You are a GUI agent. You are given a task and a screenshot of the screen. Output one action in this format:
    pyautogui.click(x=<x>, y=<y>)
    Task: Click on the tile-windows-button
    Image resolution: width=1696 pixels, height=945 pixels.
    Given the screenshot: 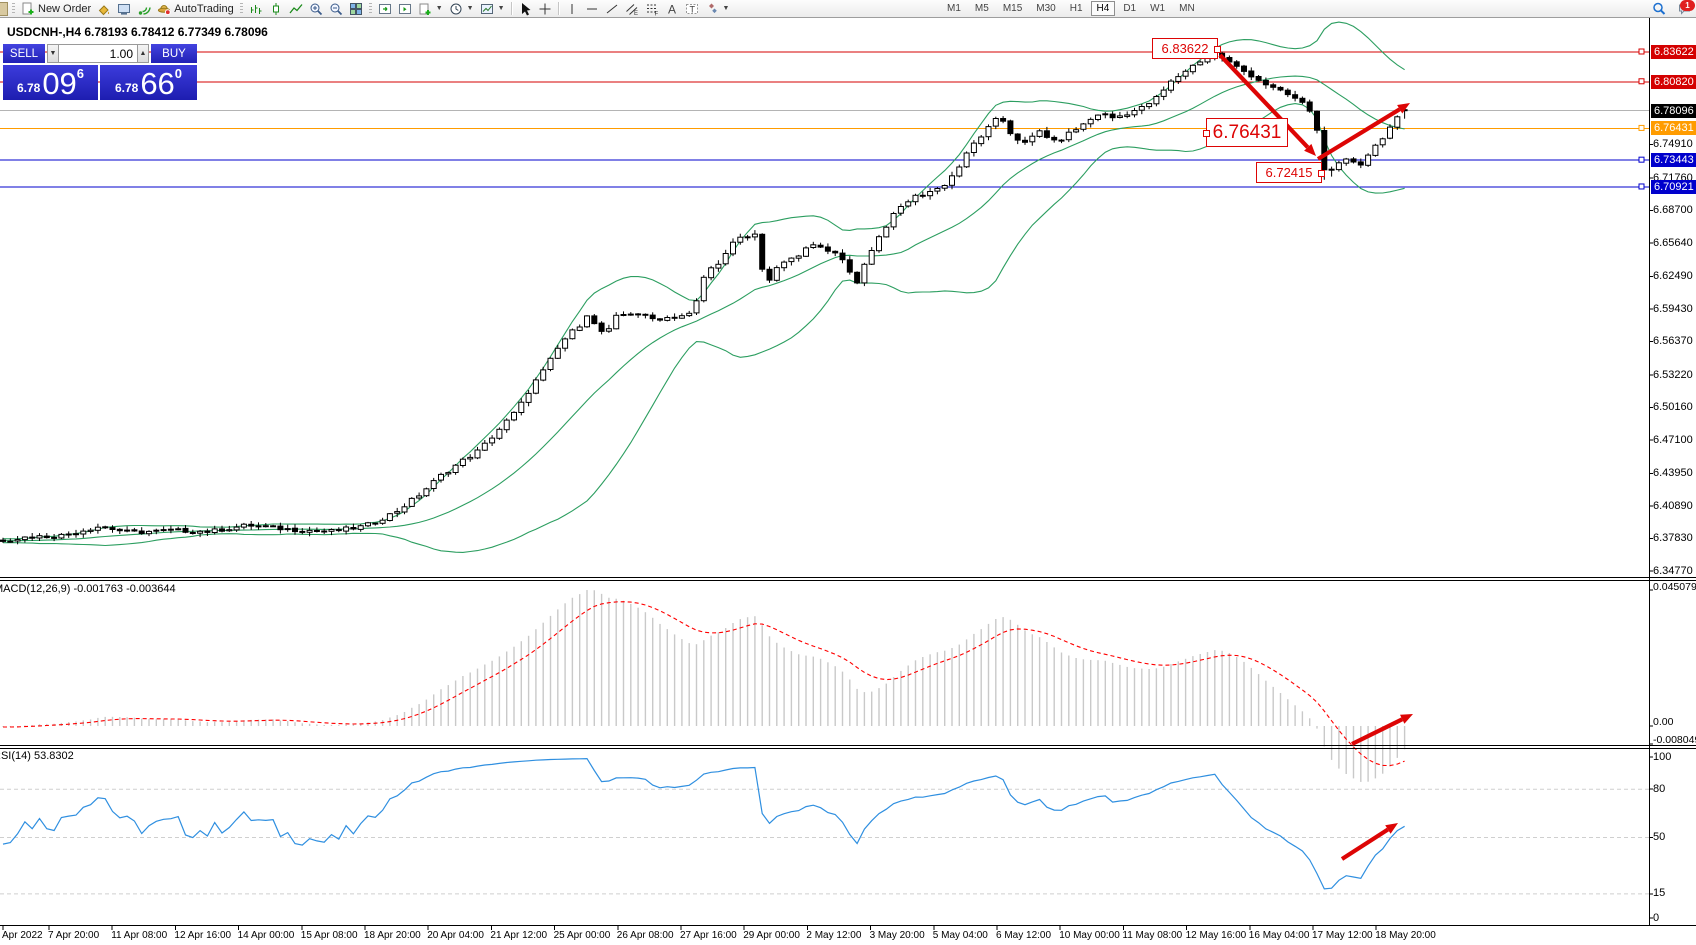 What is the action you would take?
    pyautogui.click(x=356, y=9)
    